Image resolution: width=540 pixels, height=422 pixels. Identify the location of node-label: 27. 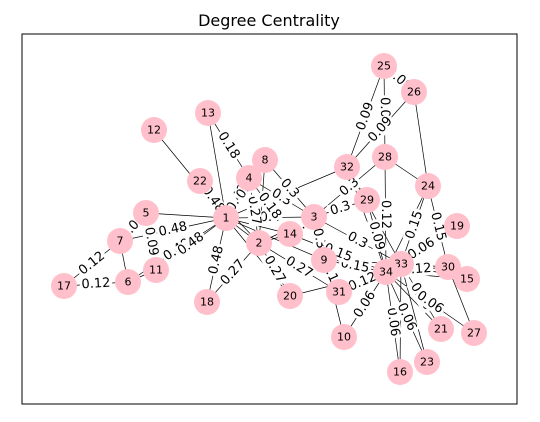
(474, 333).